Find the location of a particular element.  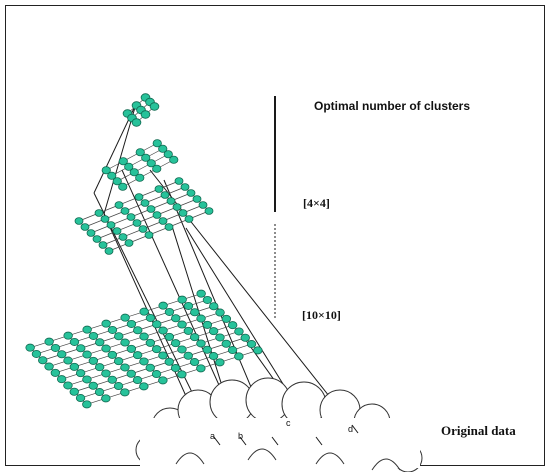

data-point-c-label: c is located at coordinates (288, 423).